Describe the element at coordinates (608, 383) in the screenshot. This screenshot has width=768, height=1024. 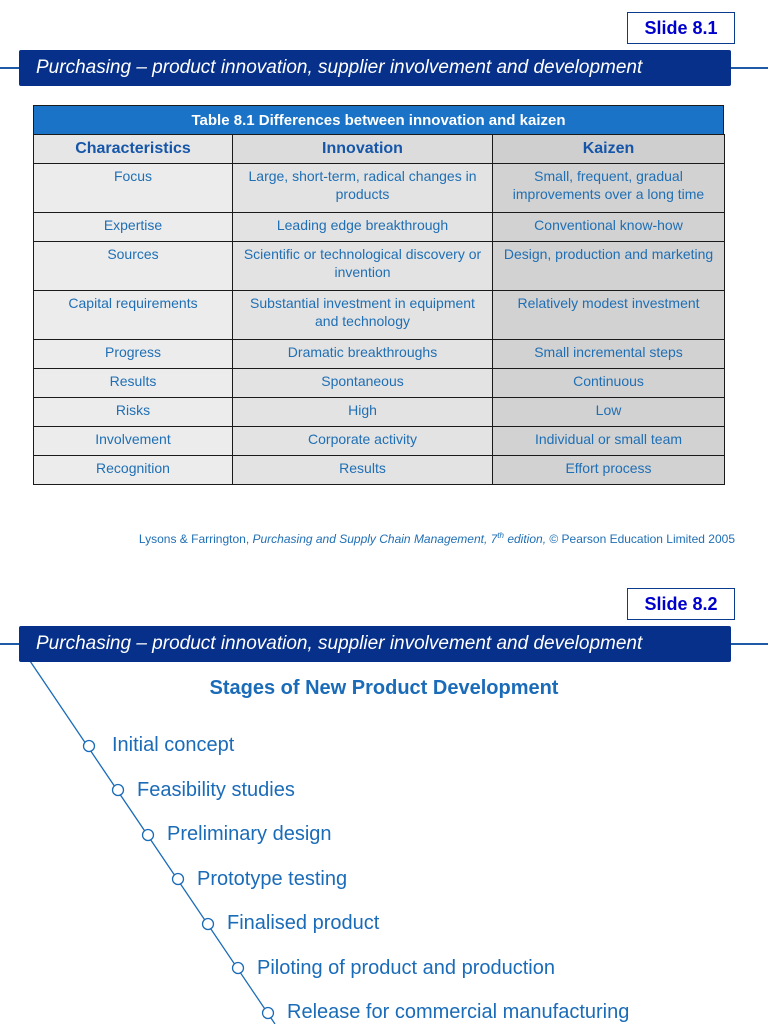
I see `cell-kaizen: Continuous` at that location.